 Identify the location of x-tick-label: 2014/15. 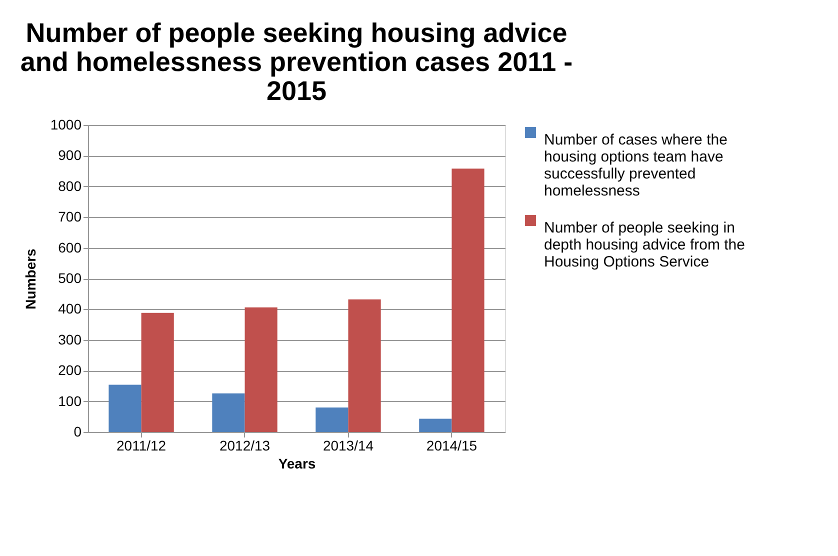
(452, 446).